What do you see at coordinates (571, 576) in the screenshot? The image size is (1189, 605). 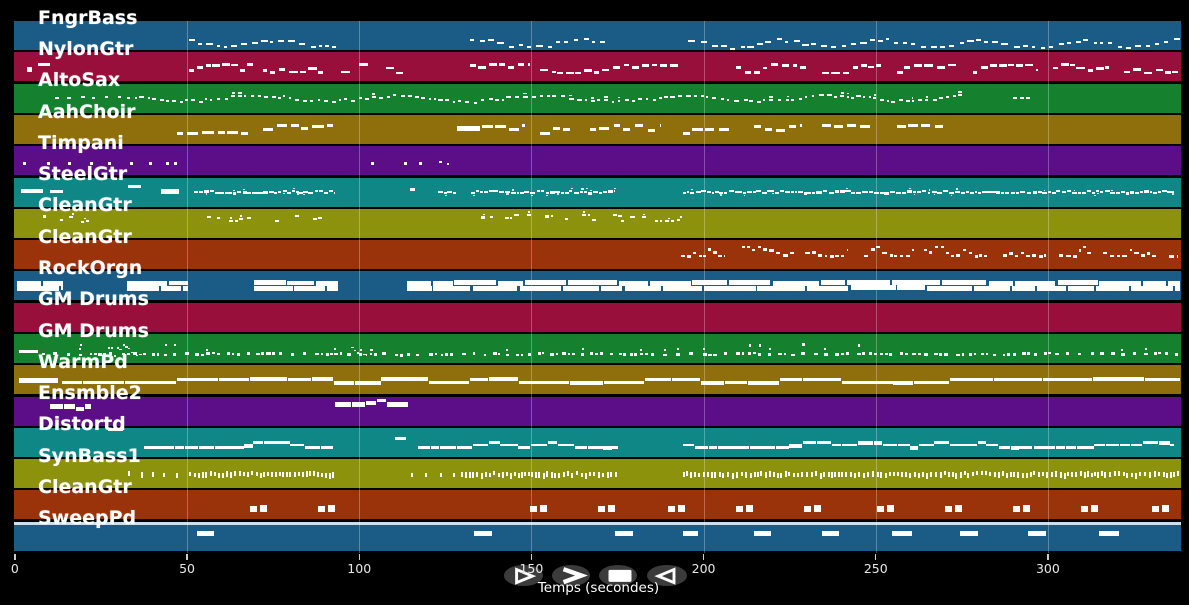 I see `fast-forward-button` at bounding box center [571, 576].